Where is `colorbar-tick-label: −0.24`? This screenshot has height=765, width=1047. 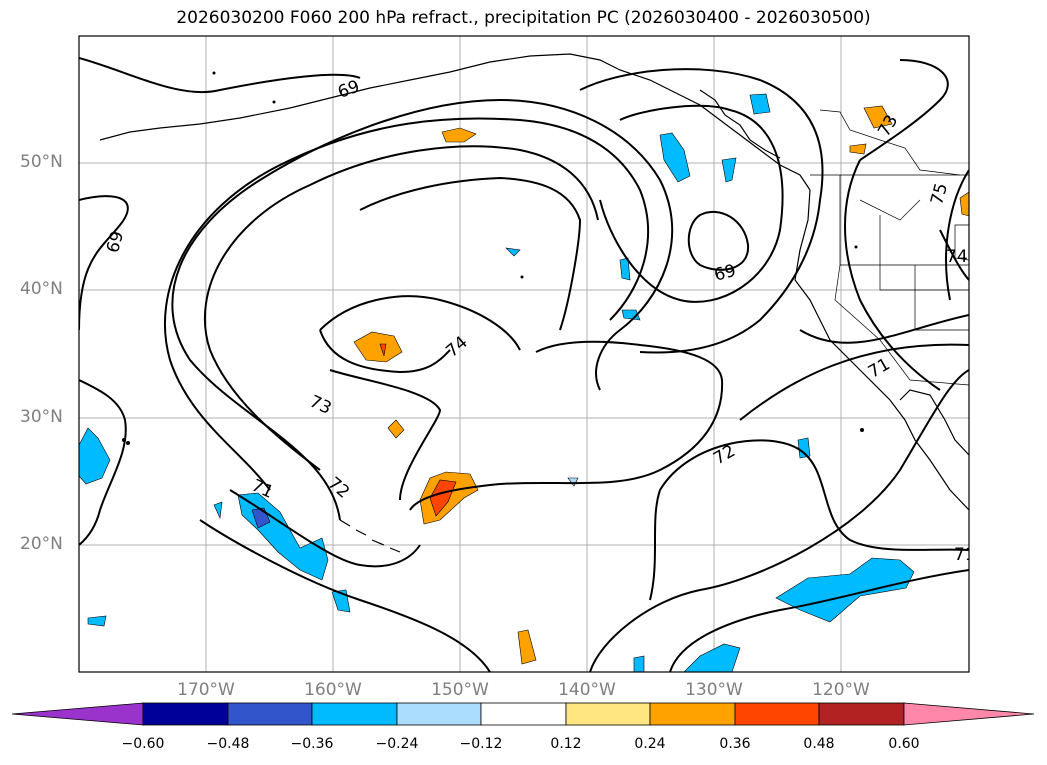
colorbar-tick-label: −0.24 is located at coordinates (397, 744).